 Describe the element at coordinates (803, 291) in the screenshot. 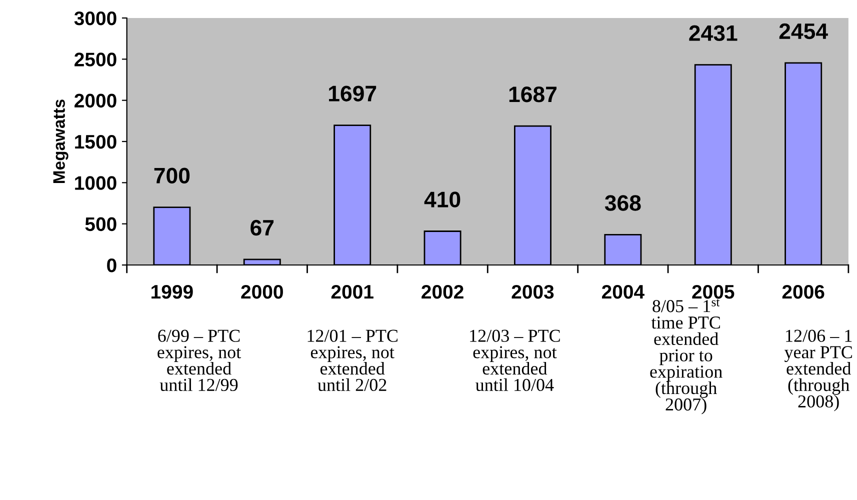

I see `x-tick-label: 2006` at that location.